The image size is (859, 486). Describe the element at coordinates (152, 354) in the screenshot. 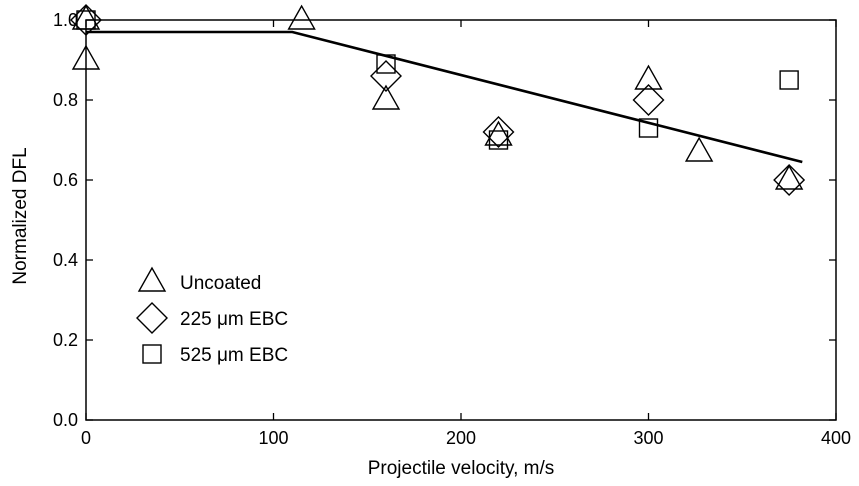

I see `legend-square-marker` at that location.